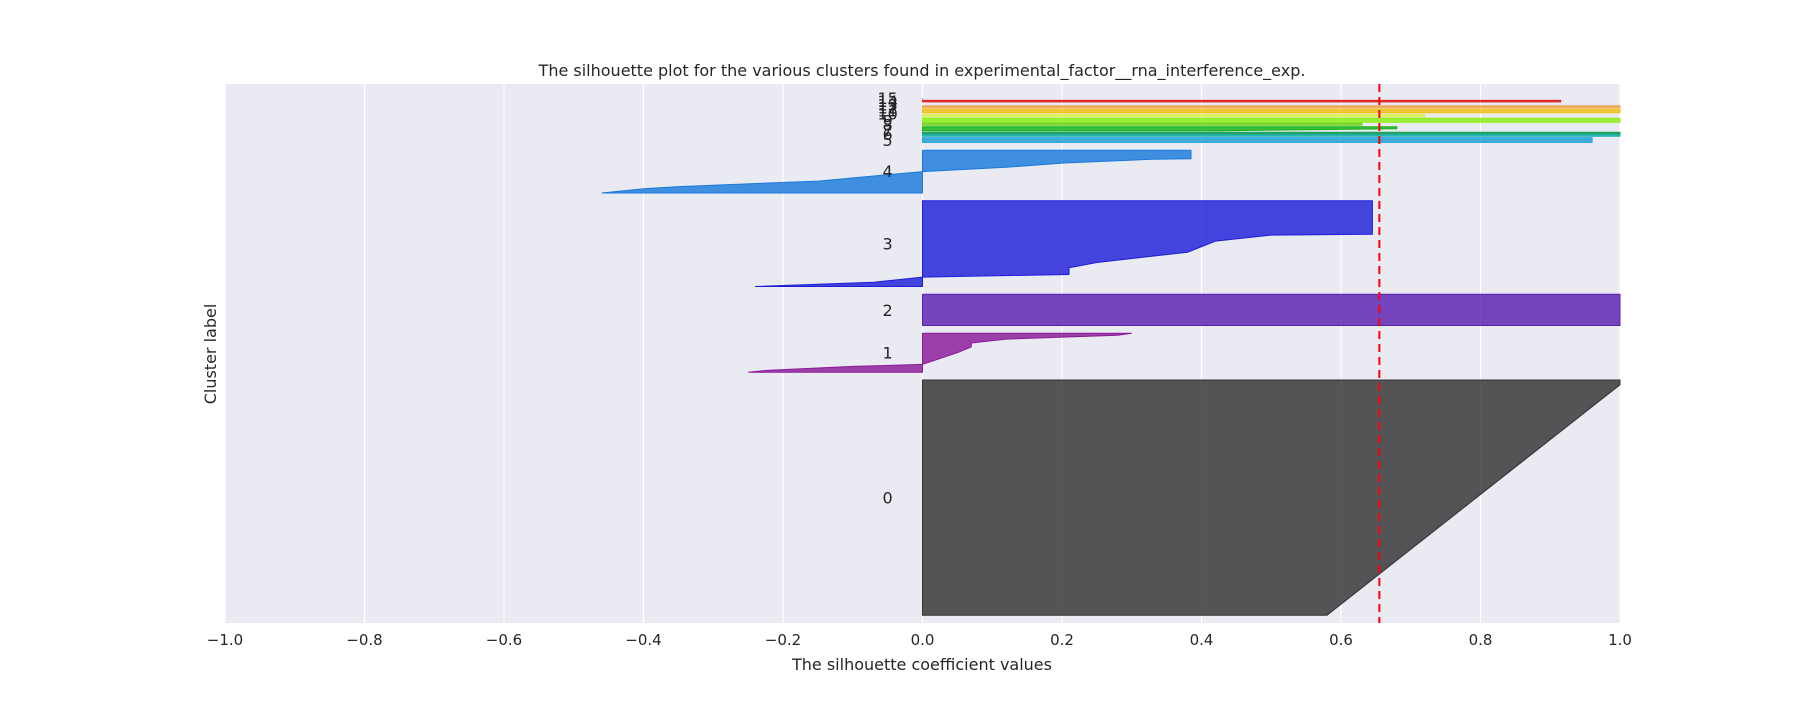 The image size is (1800, 704). Describe the element at coordinates (896, 171) in the screenshot. I see `cluster-4-silhouette` at that location.